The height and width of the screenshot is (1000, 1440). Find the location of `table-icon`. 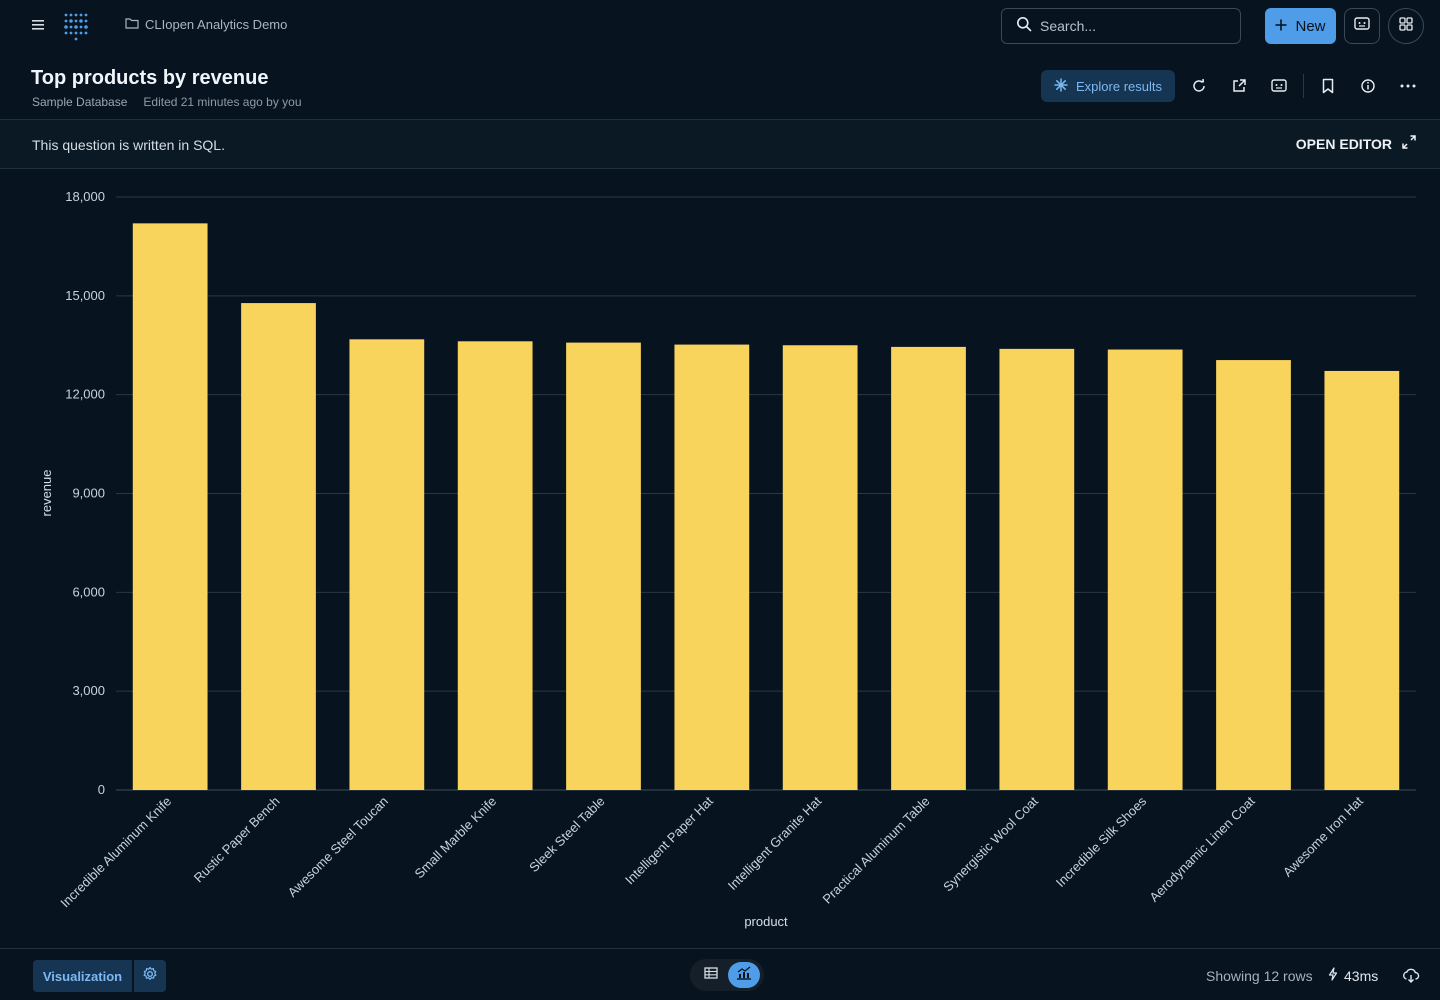

table-icon is located at coordinates (711, 975).